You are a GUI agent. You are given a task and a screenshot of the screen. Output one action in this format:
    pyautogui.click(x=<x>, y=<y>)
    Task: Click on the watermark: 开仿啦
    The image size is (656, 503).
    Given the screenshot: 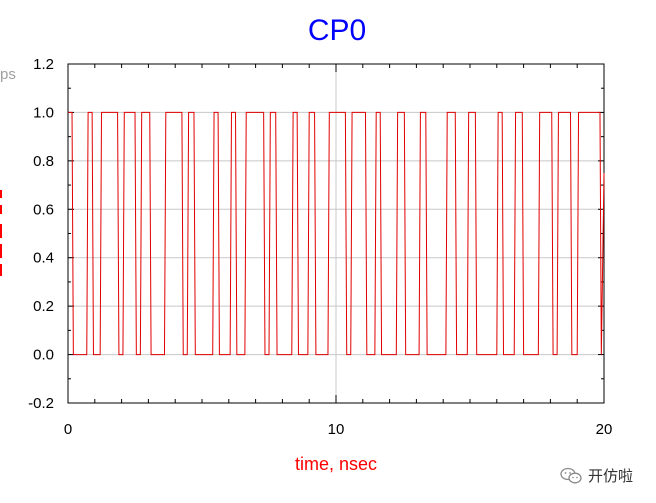 What is the action you would take?
    pyautogui.click(x=596, y=475)
    